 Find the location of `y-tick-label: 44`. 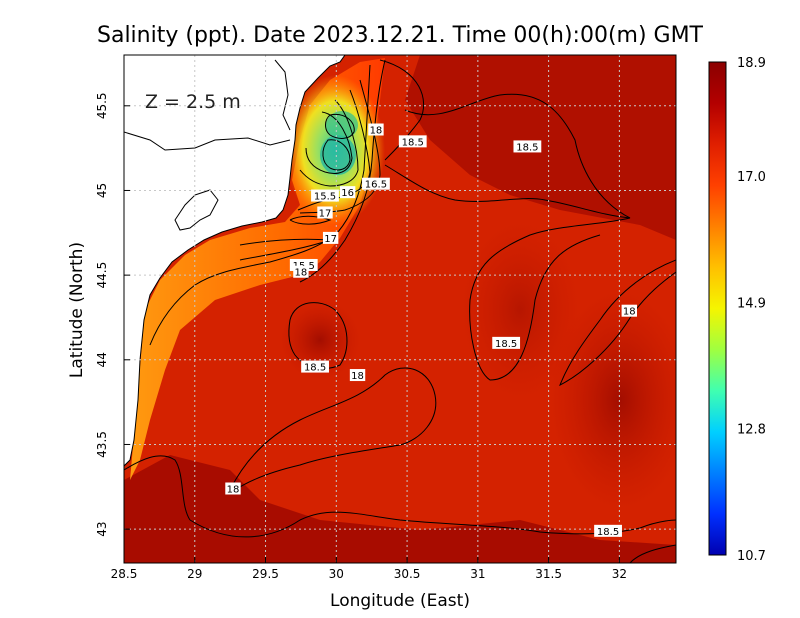

y-tick-label: 44 is located at coordinates (102, 359).